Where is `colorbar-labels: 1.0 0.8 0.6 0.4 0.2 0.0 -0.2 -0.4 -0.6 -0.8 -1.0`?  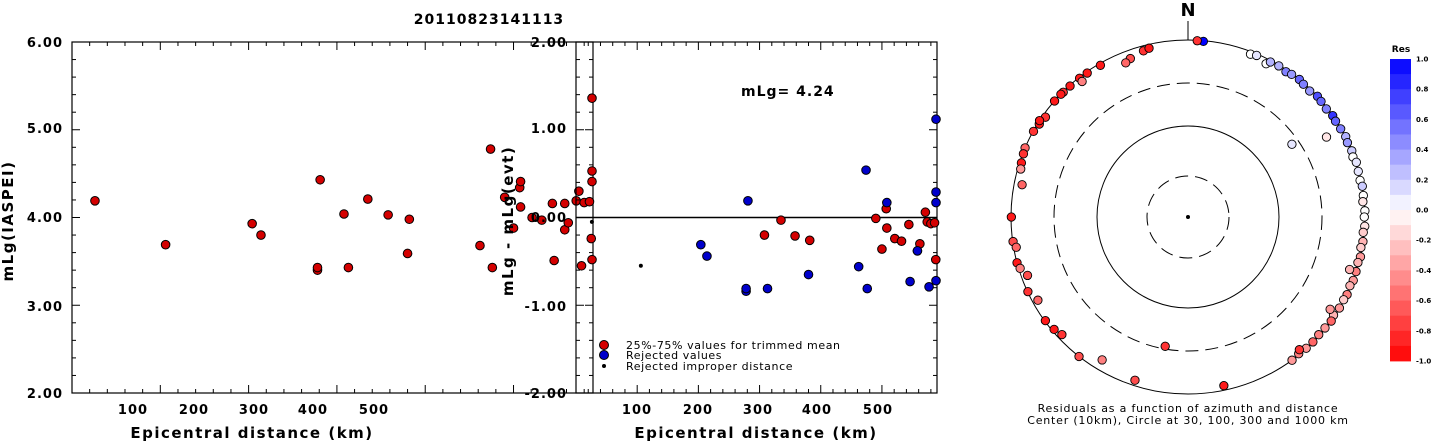
colorbar-labels: 1.0 0.8 0.6 0.4 0.2 0.0 -0.2 -0.4 -0.6 -0.8 -1.0 is located at coordinates (1423, 211).